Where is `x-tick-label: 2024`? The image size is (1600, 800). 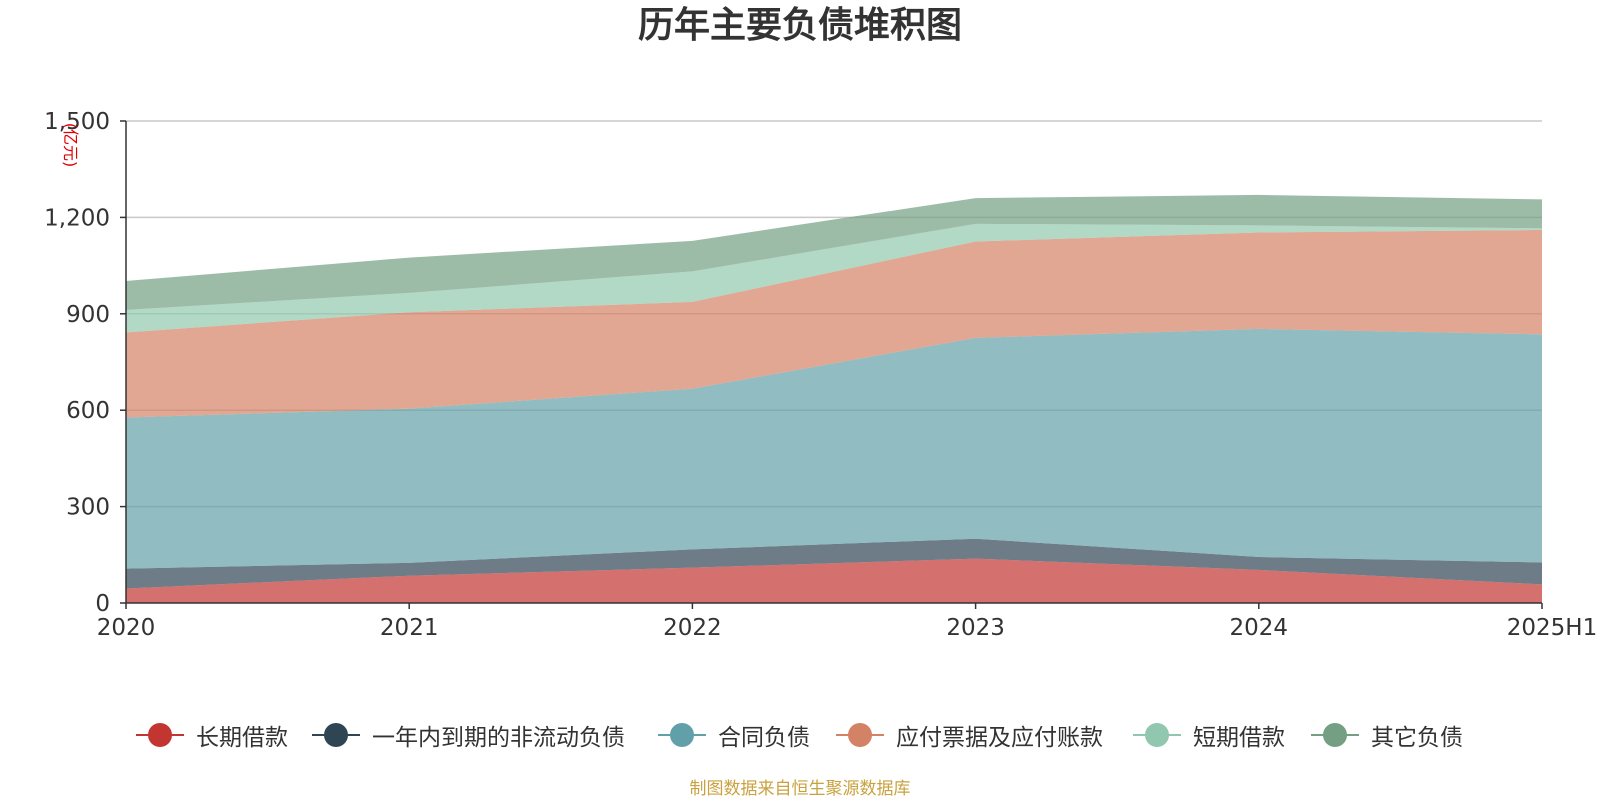 x-tick-label: 2024 is located at coordinates (1259, 628).